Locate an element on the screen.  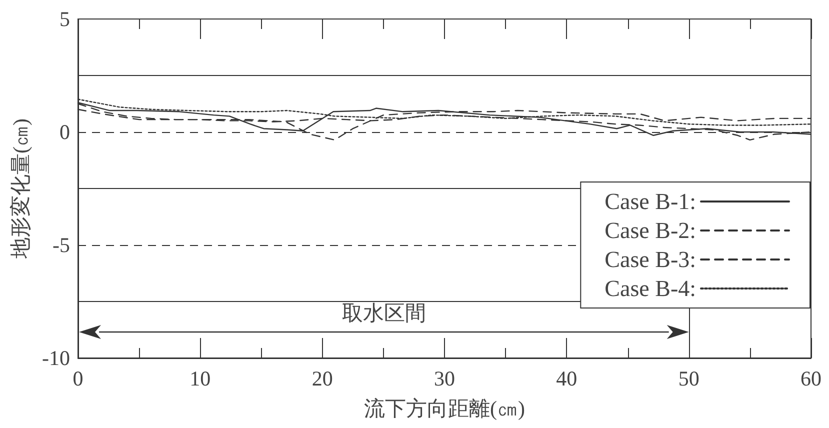
x-tick-label: 40 is located at coordinates (567, 378).